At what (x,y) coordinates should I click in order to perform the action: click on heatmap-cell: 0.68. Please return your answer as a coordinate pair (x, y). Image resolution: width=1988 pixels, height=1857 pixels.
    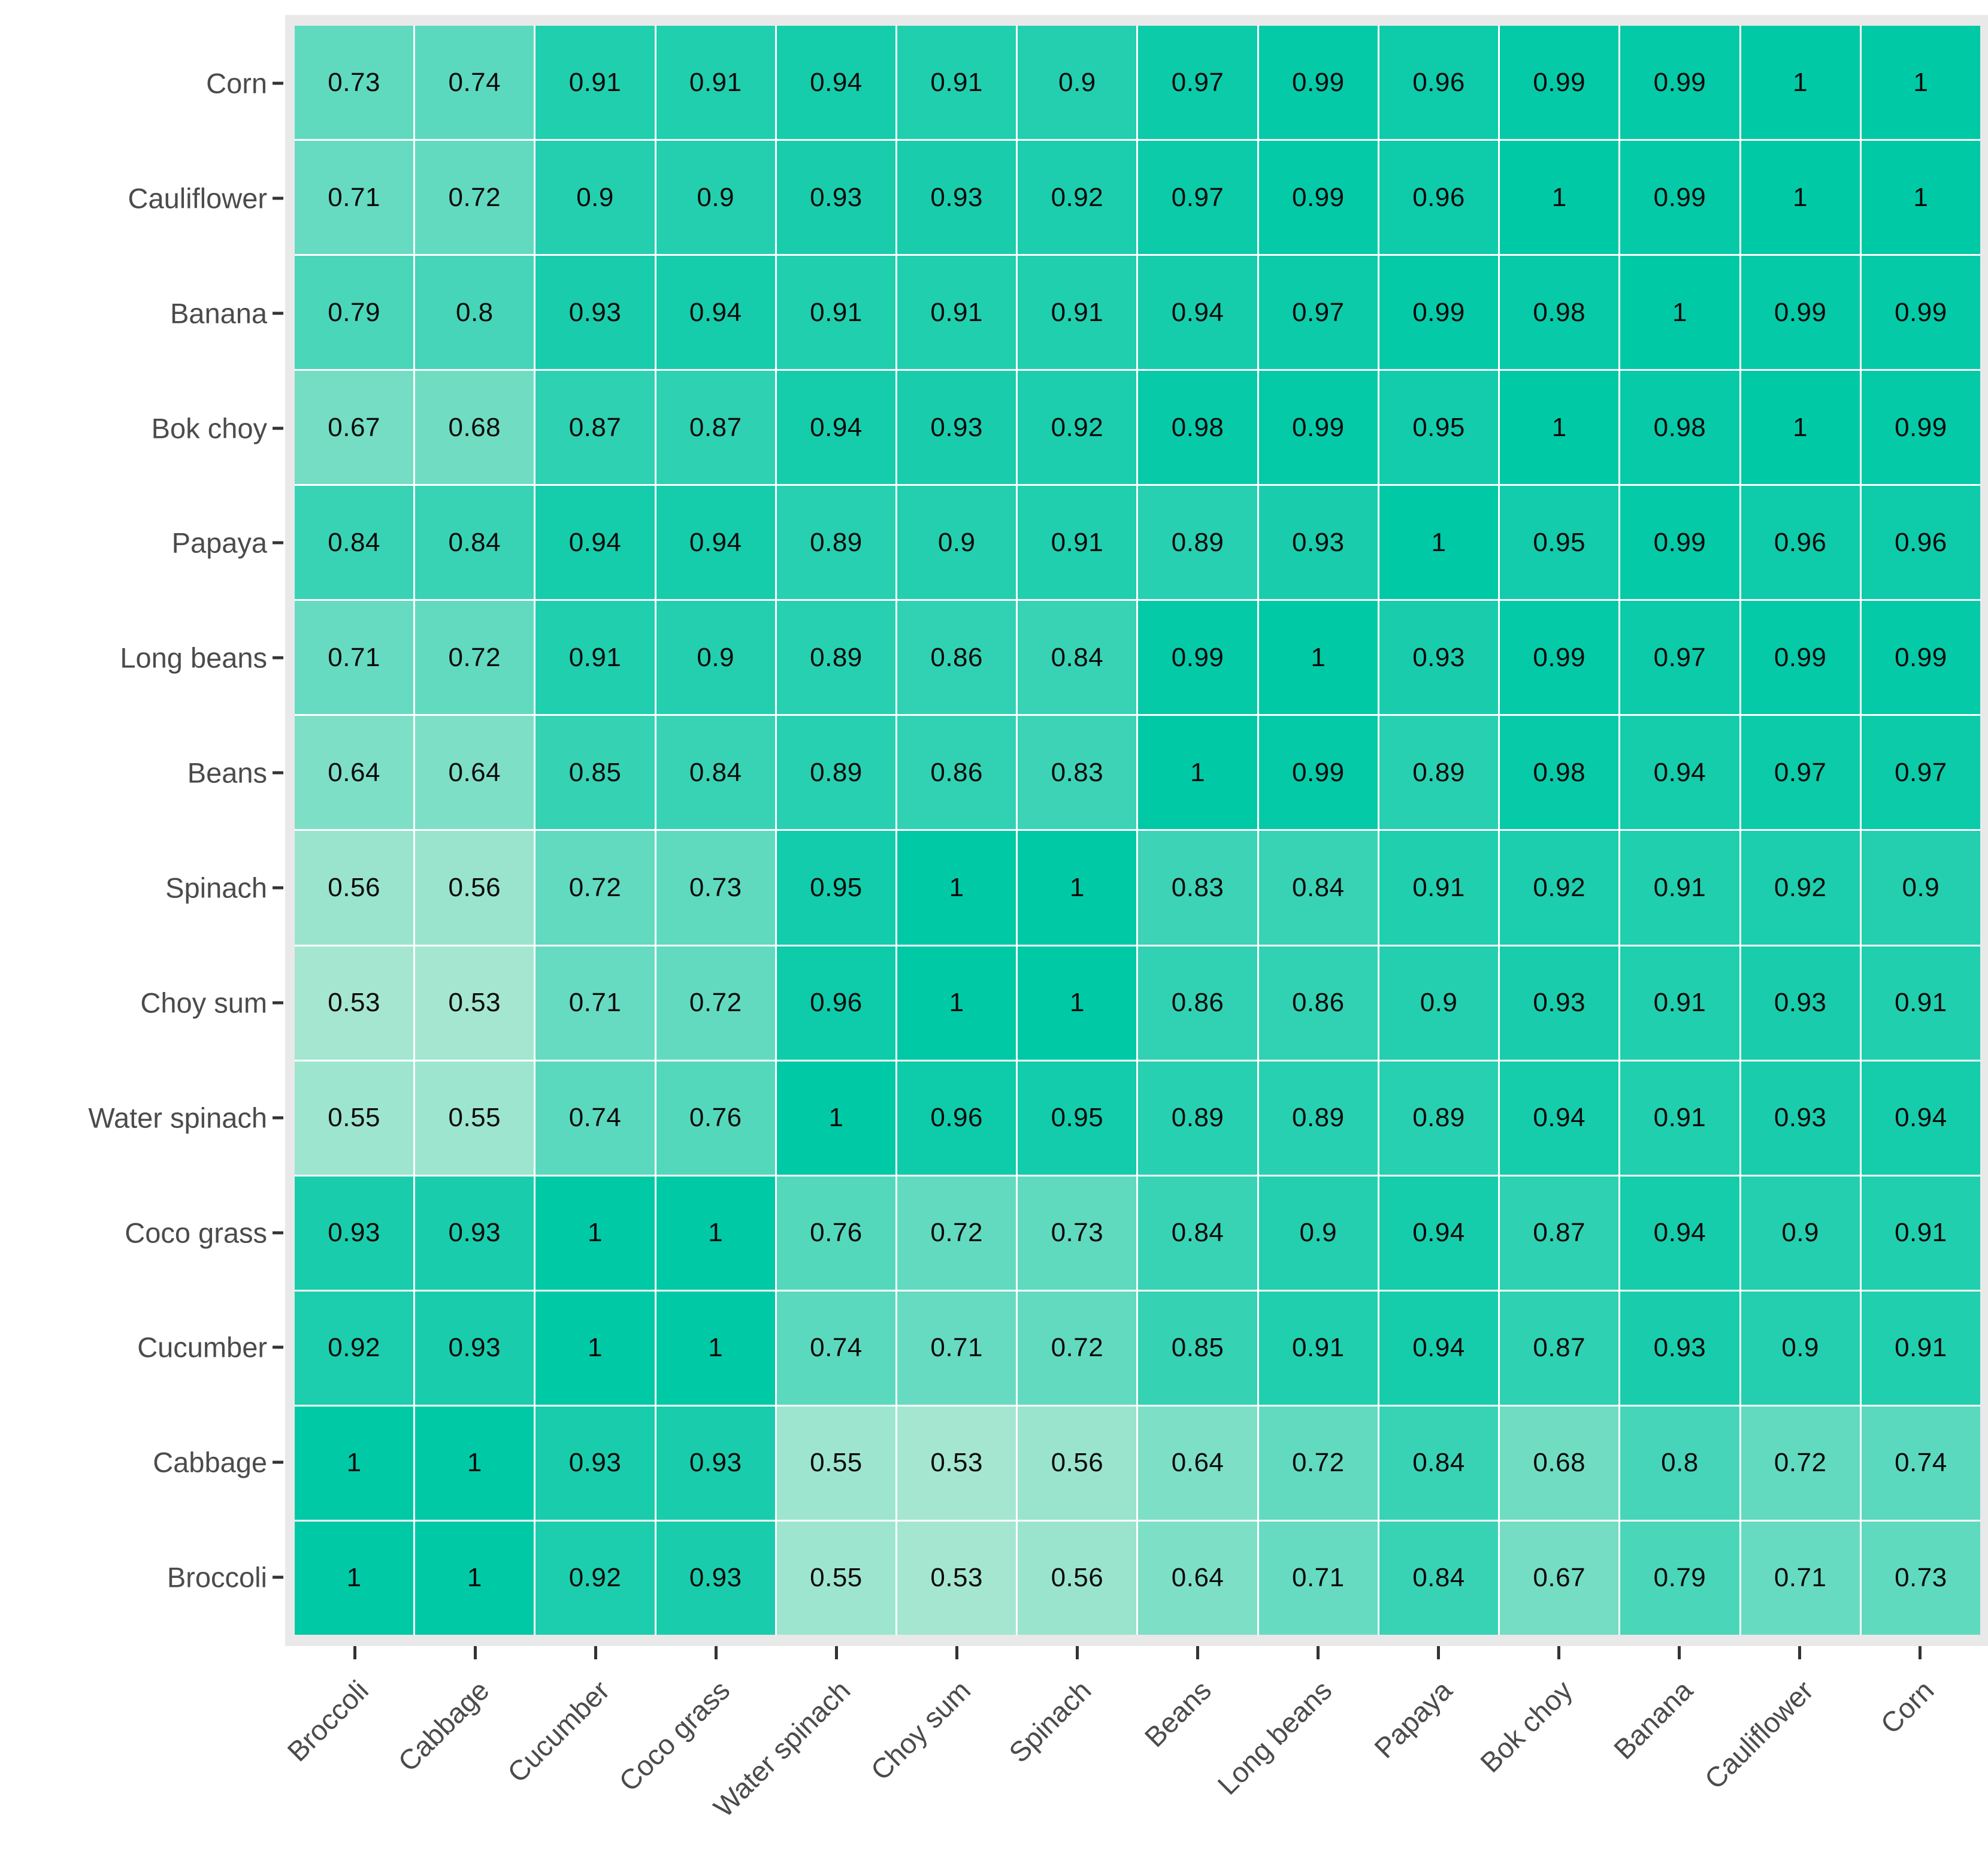
    Looking at the image, I should click on (474, 428).